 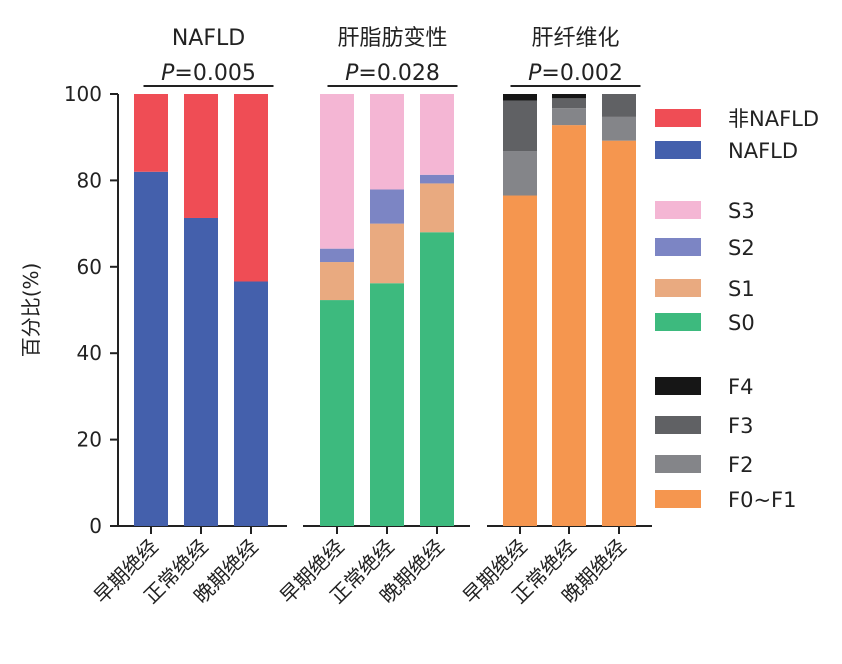 I want to click on legend-item: S3, so click(x=705, y=211).